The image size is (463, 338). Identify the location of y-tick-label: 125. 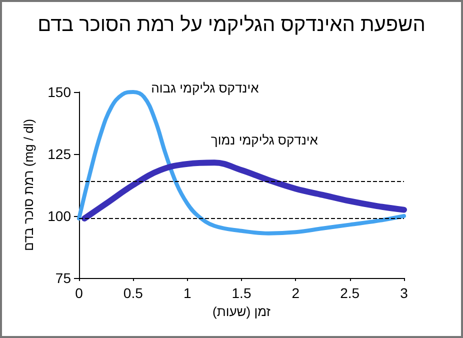
(60, 154).